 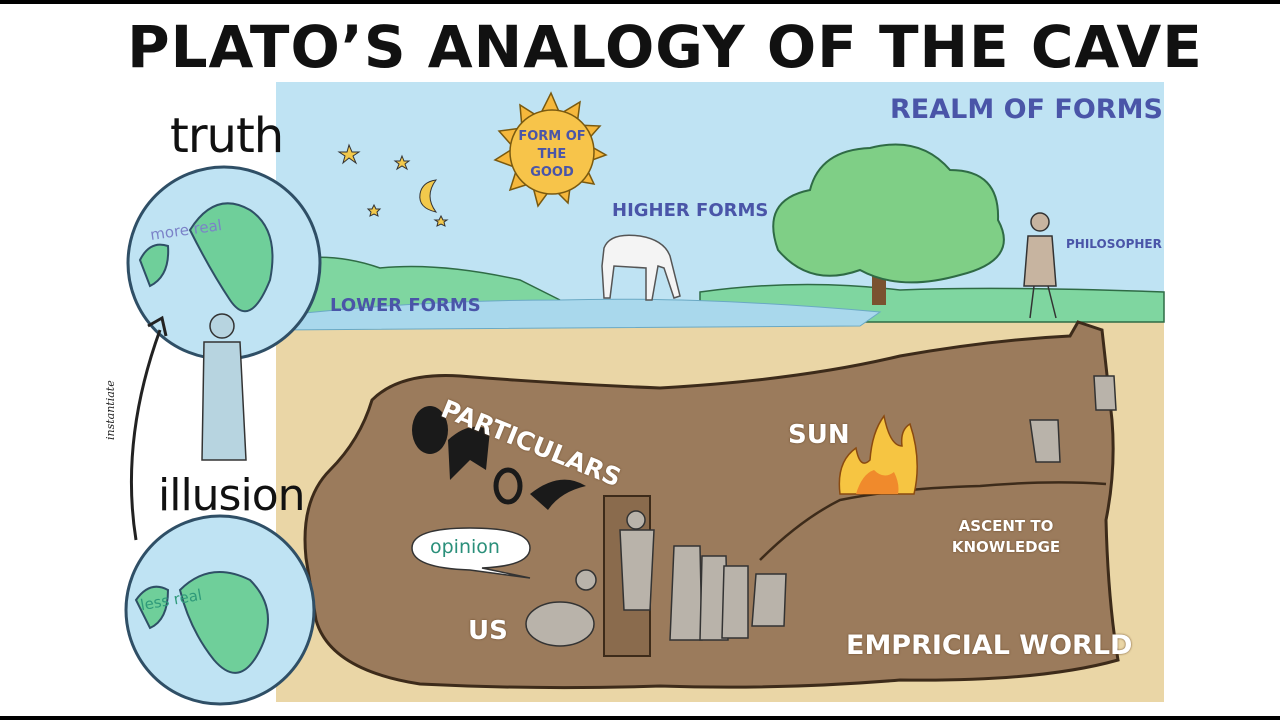 I want to click on moon-icon, so click(x=428, y=196).